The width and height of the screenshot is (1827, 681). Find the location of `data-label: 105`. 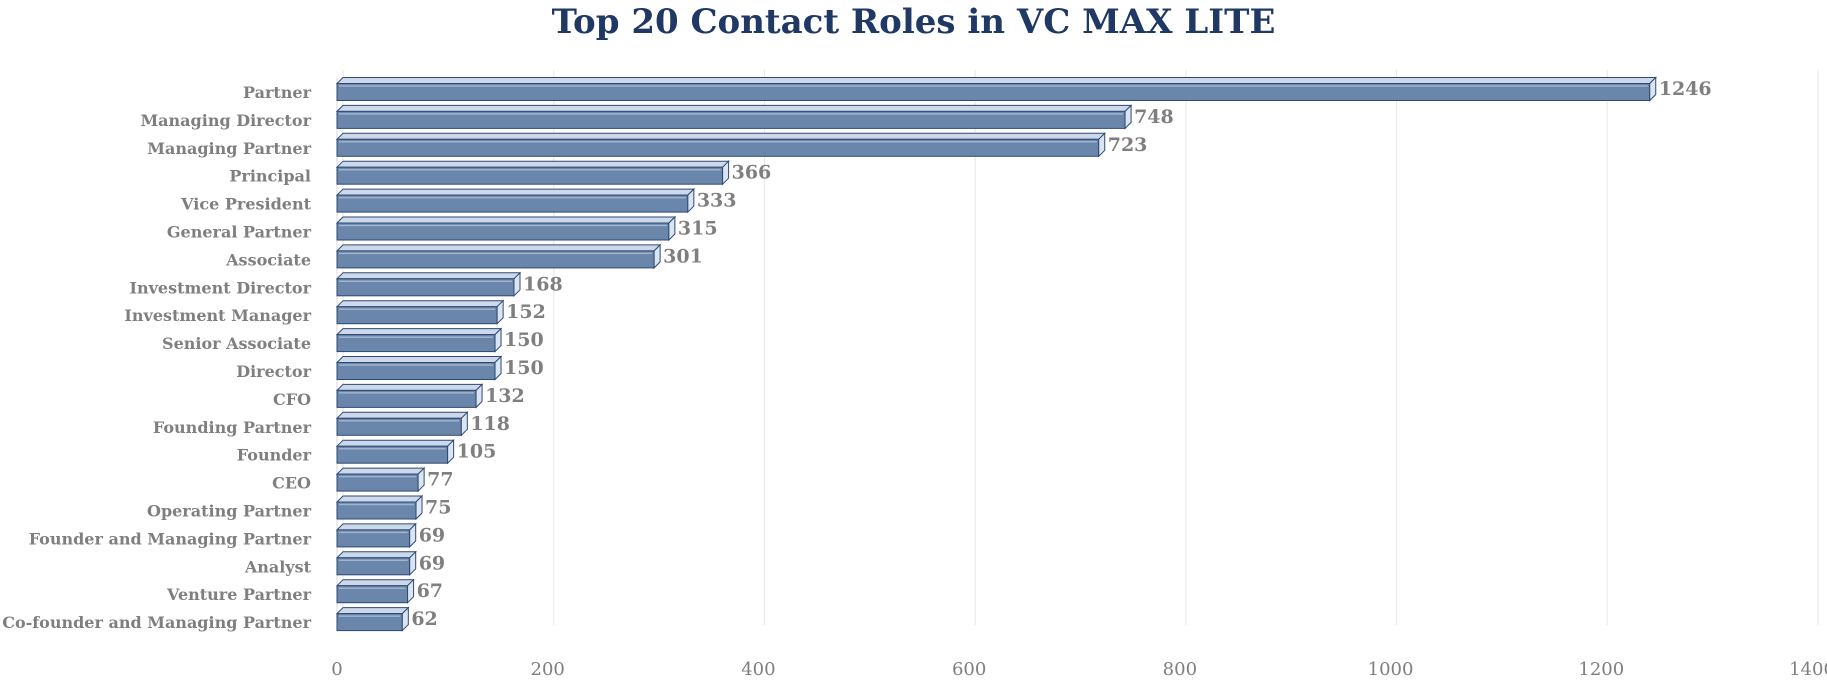

data-label: 105 is located at coordinates (477, 452).